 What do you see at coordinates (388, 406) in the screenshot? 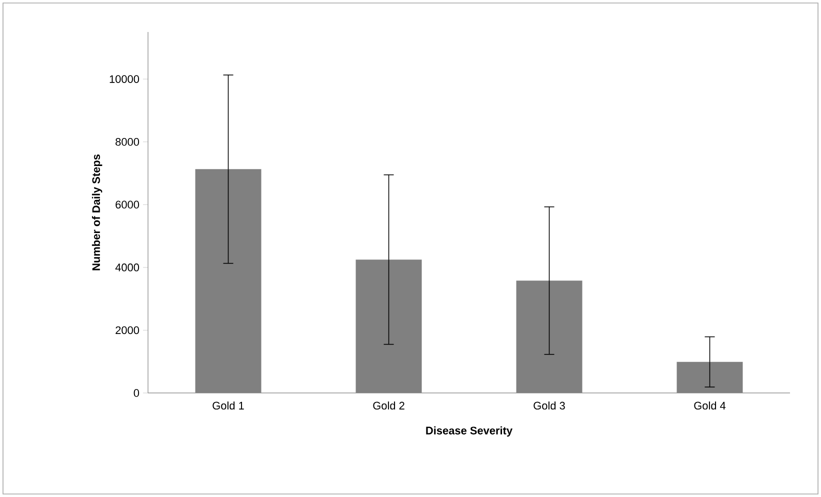
I see `x-tick-label: Gold 2` at bounding box center [388, 406].